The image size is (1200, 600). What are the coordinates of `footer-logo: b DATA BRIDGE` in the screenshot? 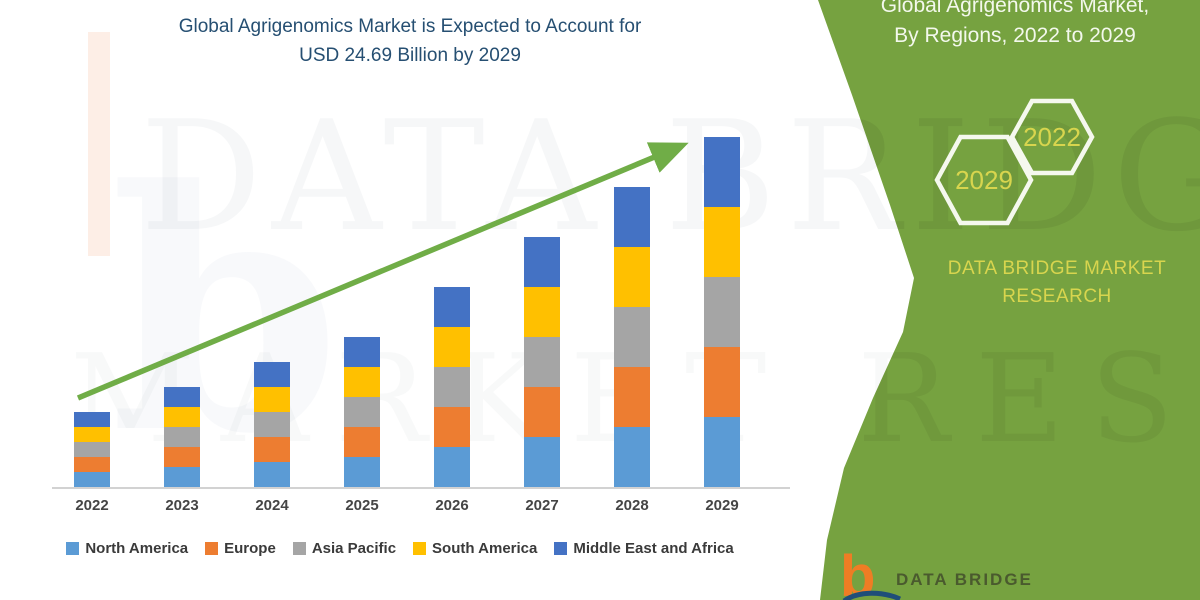 It's located at (990, 574).